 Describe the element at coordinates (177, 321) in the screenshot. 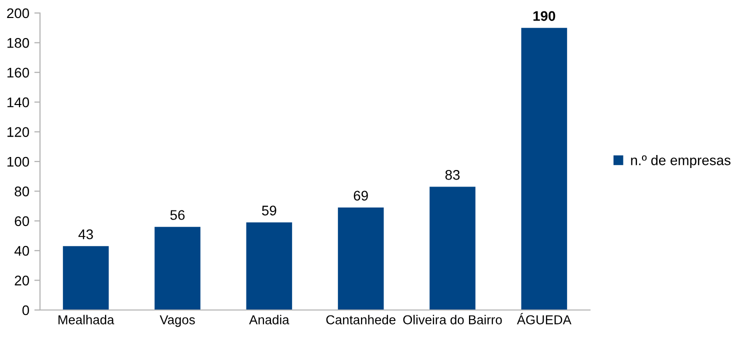

I see `x-tick-label: Vagos` at that location.